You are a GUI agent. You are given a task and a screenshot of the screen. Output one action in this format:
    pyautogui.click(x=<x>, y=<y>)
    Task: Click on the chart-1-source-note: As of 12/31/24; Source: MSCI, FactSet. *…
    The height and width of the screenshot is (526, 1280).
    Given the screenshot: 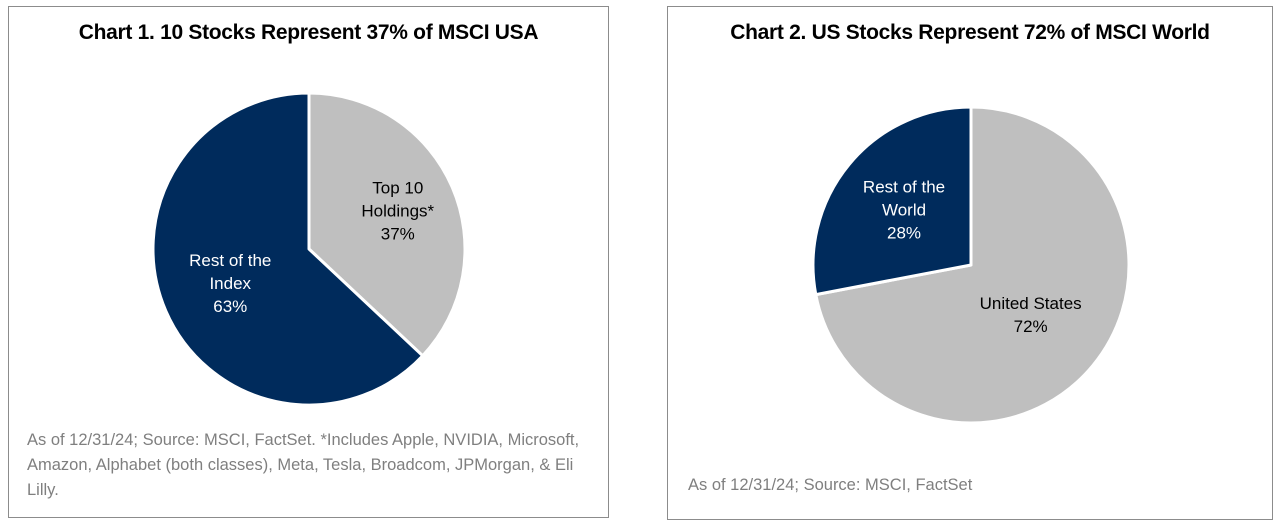 What is the action you would take?
    pyautogui.click(x=303, y=465)
    